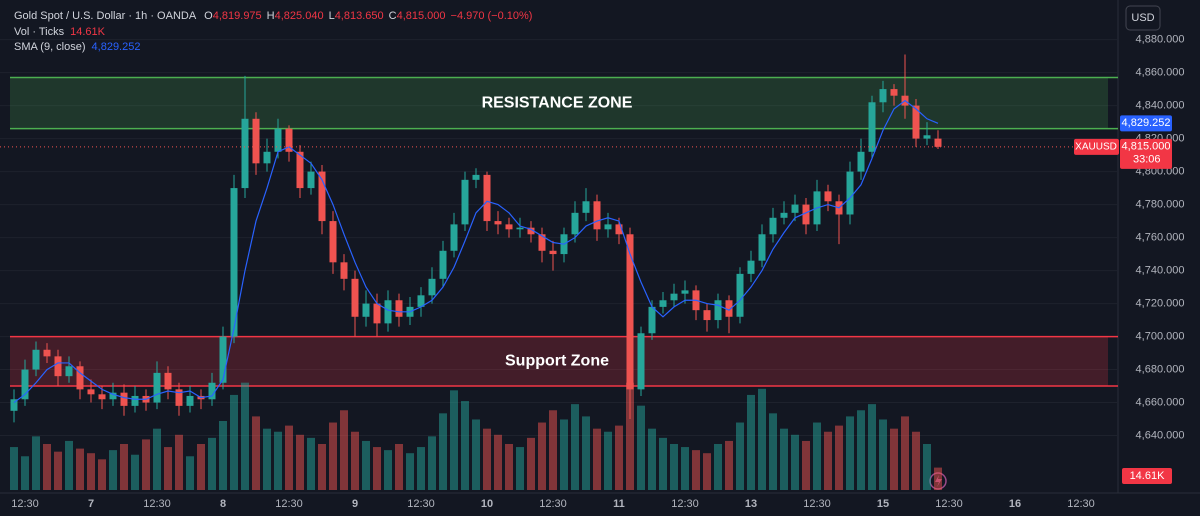 This screenshot has height=516, width=1200. I want to click on ohlc-key: O, so click(208, 16).